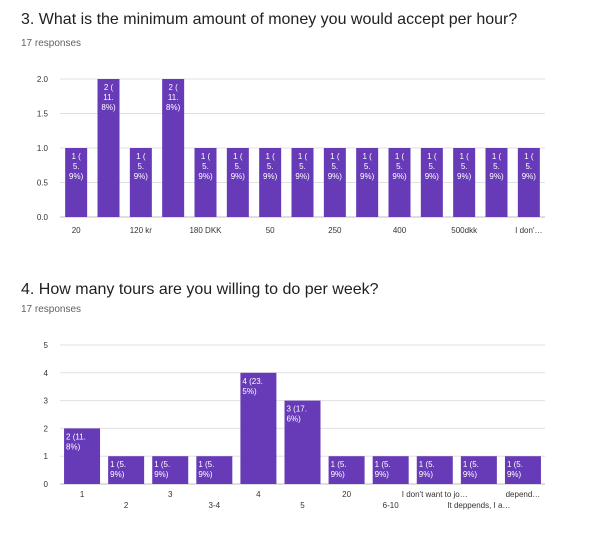 This screenshot has height=533, width=598. What do you see at coordinates (335, 230) in the screenshot?
I see `x-tick-label: 250` at bounding box center [335, 230].